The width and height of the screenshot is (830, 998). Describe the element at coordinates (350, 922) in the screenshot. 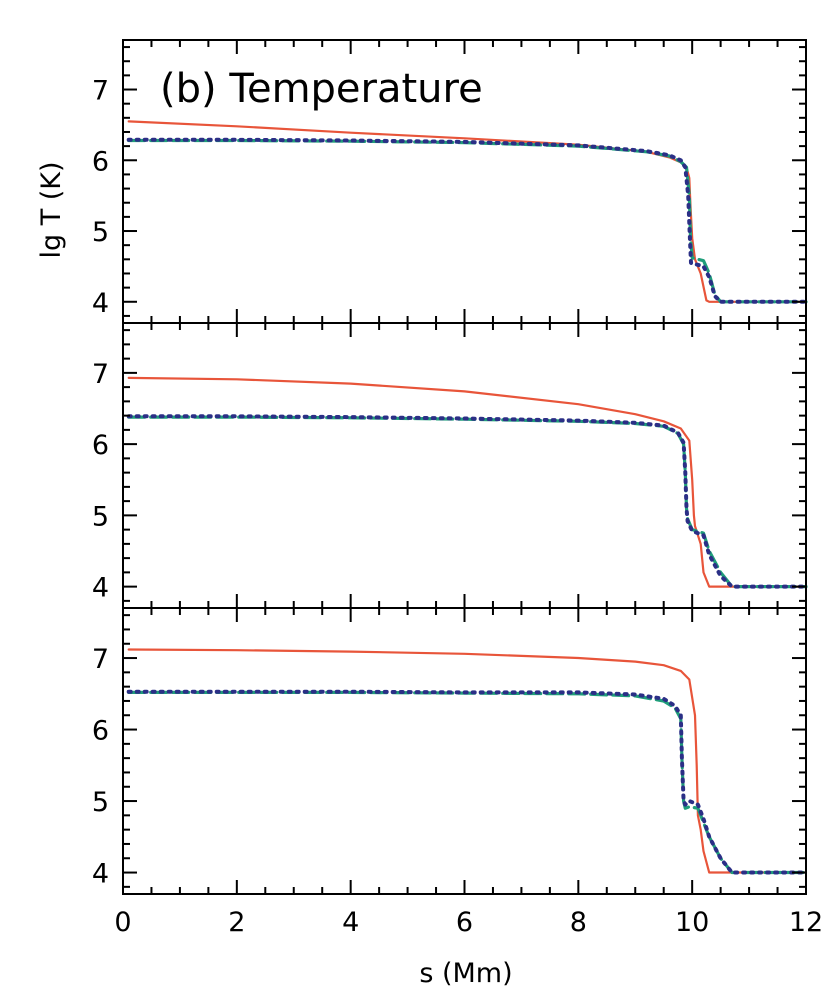

I see `x-tick-label: 4` at that location.